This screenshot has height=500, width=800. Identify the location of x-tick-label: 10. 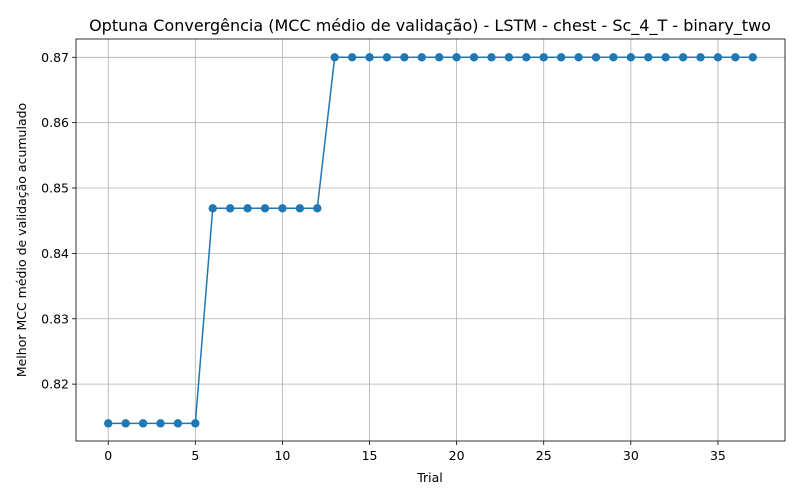
(282, 455).